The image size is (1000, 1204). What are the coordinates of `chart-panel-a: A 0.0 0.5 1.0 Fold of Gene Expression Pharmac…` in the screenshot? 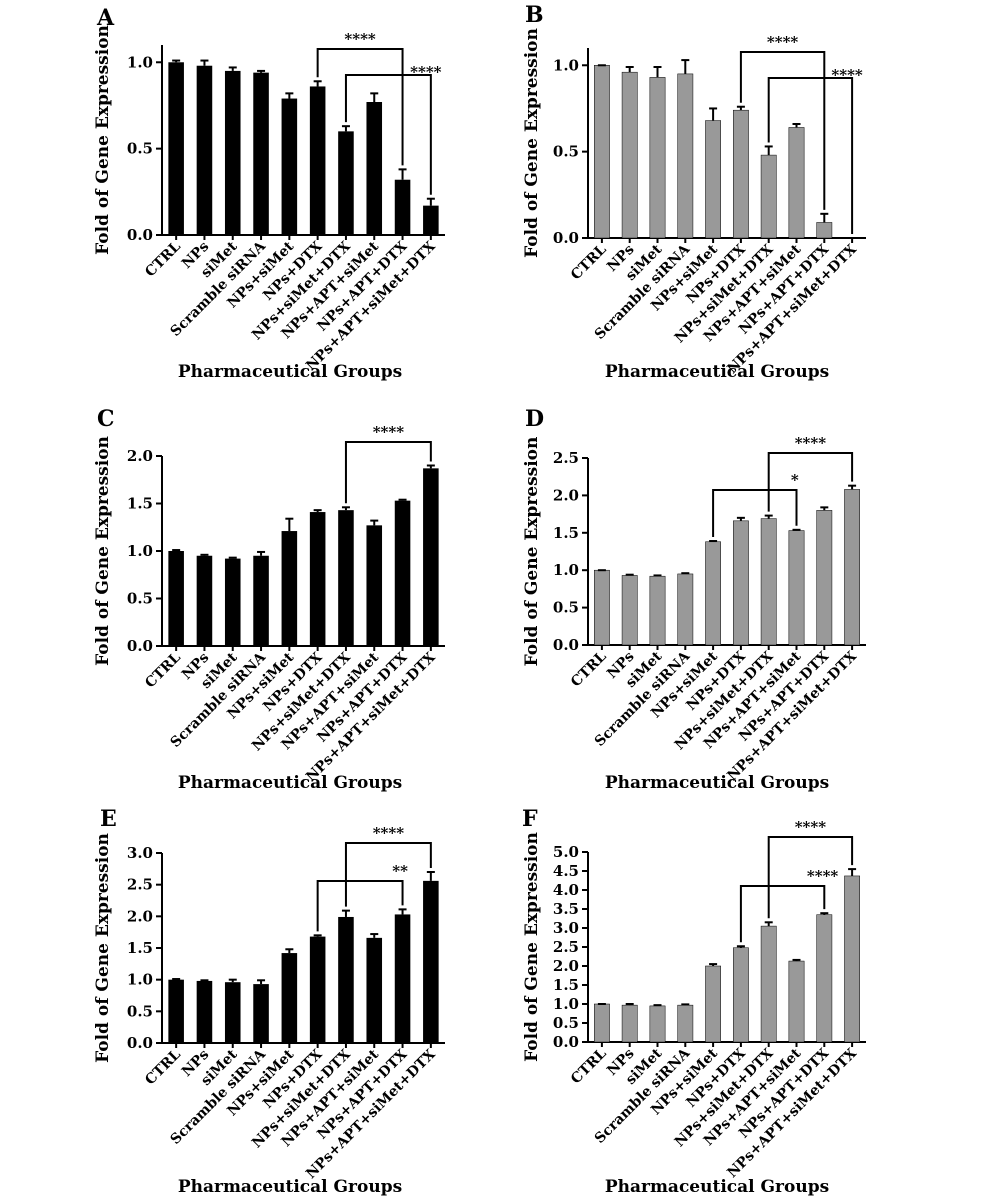 It's located at (269, 193).